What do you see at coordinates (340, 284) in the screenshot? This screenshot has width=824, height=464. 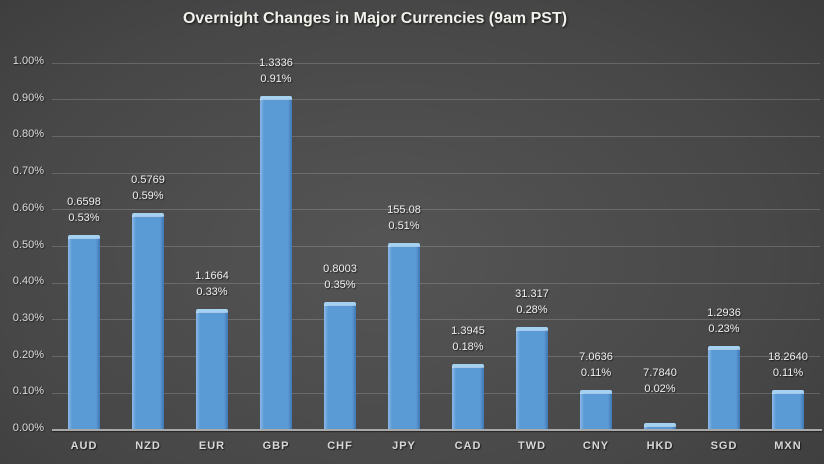 I see `percent-change-label: 0.35%` at bounding box center [340, 284].